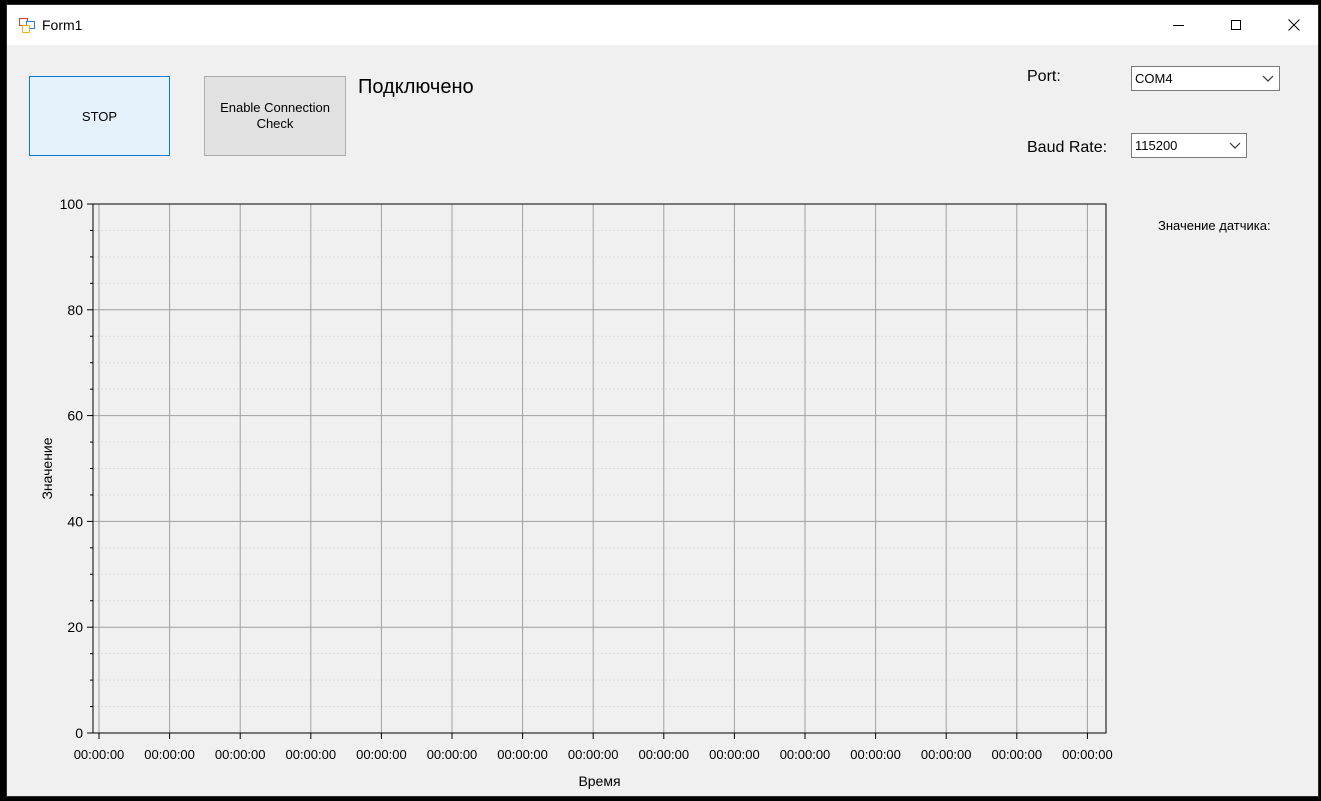 This screenshot has width=1321, height=801. I want to click on windows-form-icon, so click(27, 25).